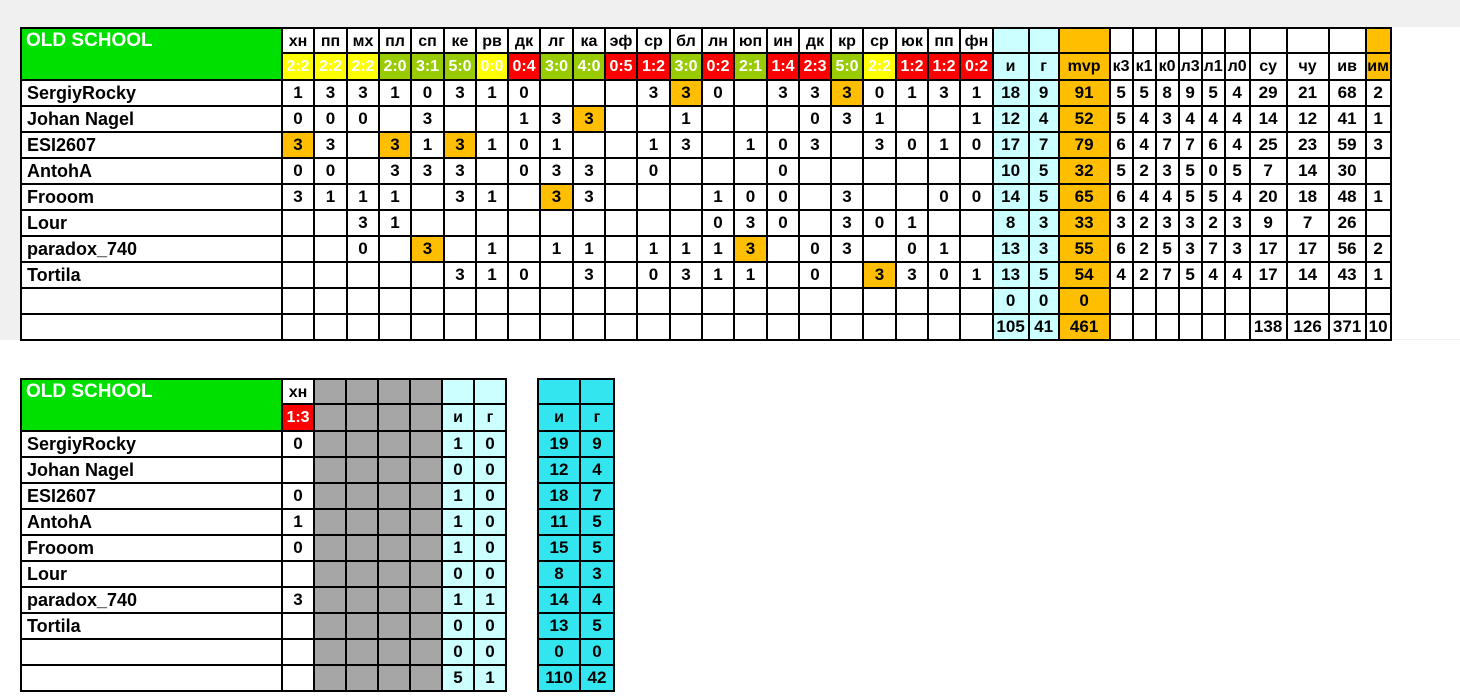 This screenshot has width=1460, height=700. I want to click on round-score: 2:2, so click(880, 67).